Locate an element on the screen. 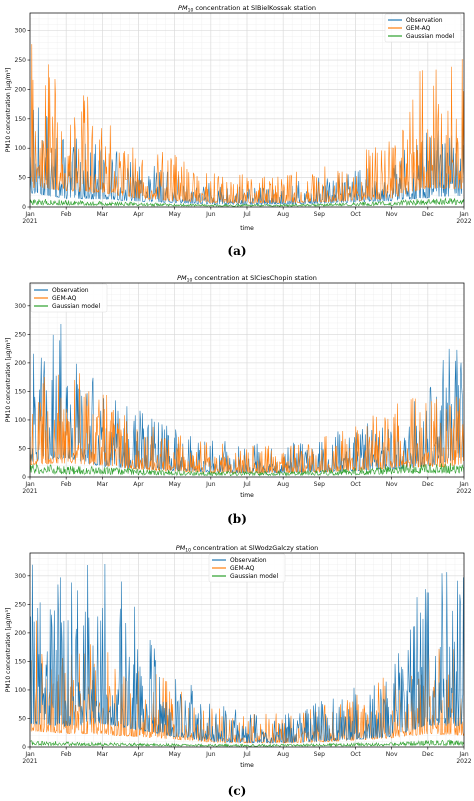 The width and height of the screenshot is (474, 801). panel-caption: (a) is located at coordinates (236, 251).